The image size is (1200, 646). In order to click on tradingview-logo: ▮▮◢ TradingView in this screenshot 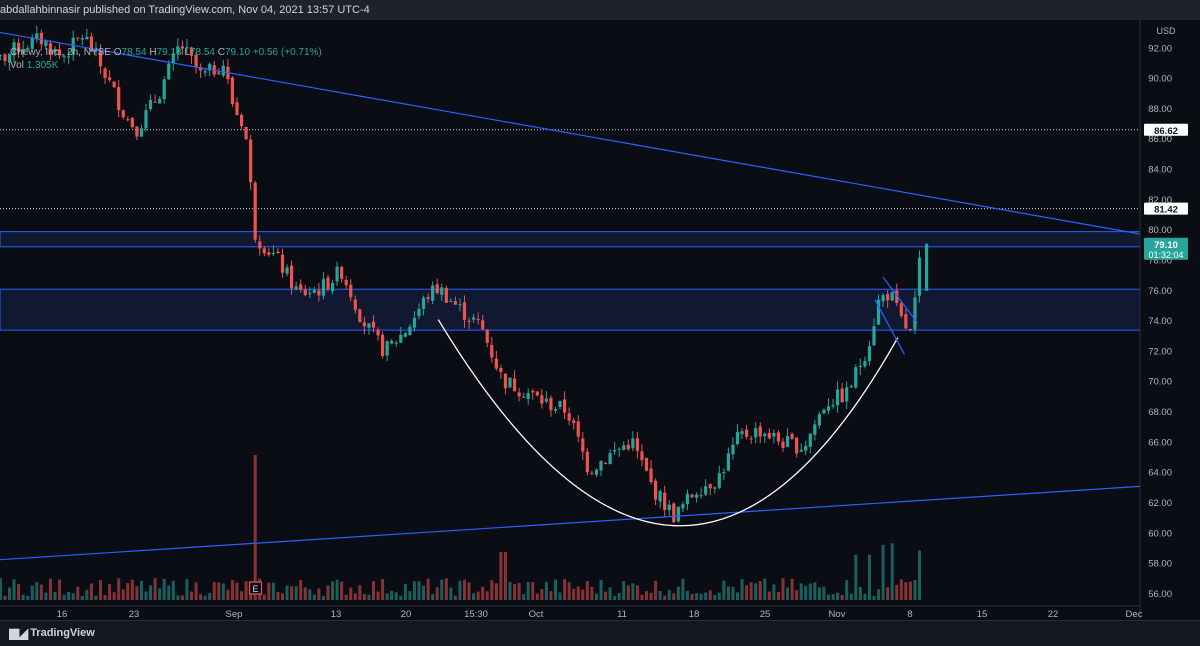, I will do `click(51, 633)`.